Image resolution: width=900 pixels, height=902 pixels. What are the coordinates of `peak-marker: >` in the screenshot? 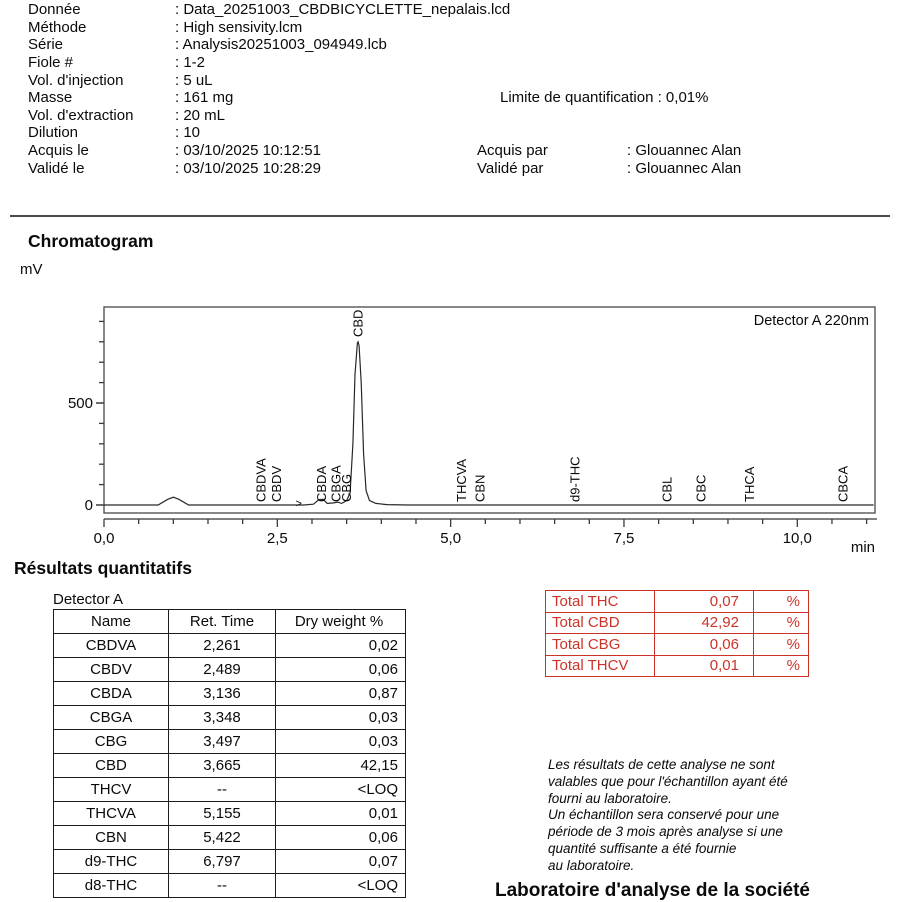 It's located at (299, 504).